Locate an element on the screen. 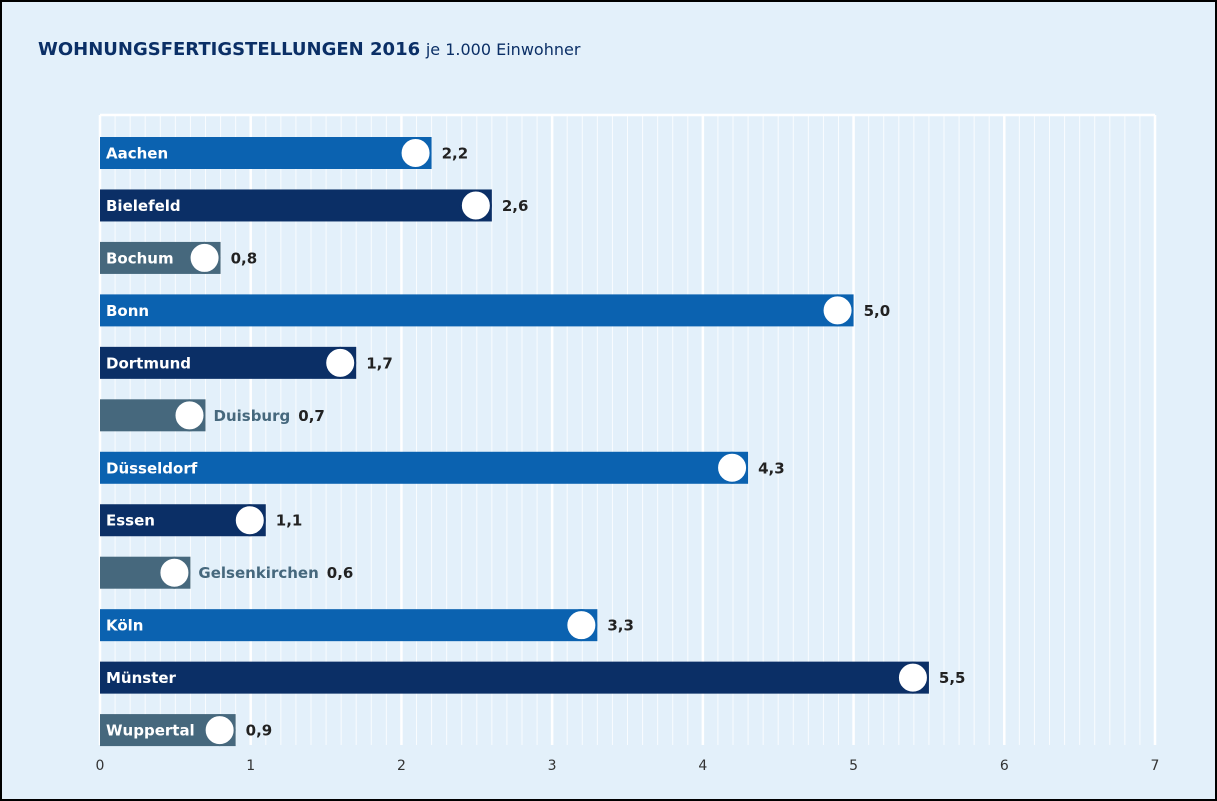  x-tick-label: 1 is located at coordinates (250, 766).